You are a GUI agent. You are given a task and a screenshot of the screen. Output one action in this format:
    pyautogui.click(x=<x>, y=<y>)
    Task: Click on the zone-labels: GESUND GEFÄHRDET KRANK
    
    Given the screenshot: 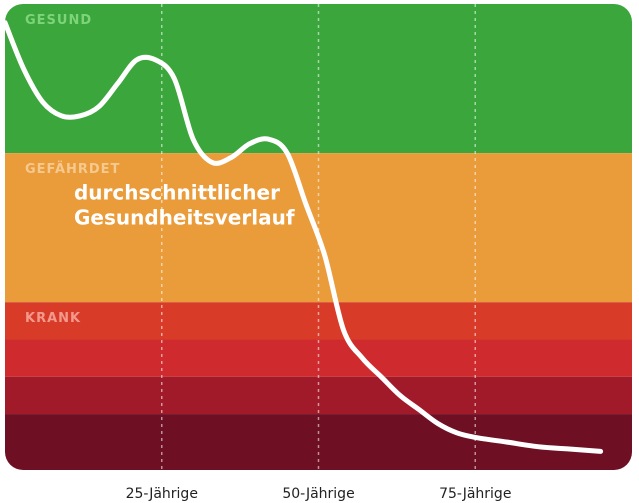 What is the action you would take?
    pyautogui.click(x=72, y=169)
    